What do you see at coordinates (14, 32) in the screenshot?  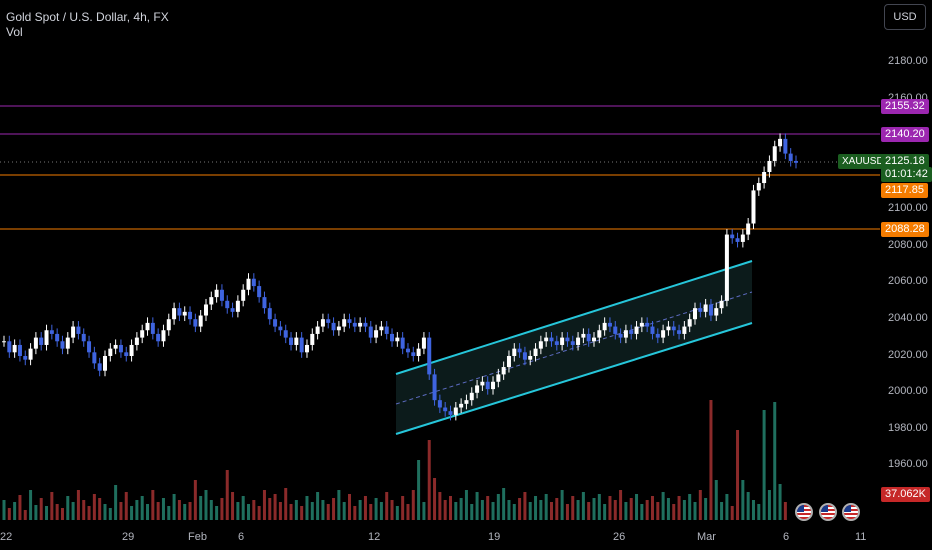 I see `volume-indicator-label: Vol` at bounding box center [14, 32].